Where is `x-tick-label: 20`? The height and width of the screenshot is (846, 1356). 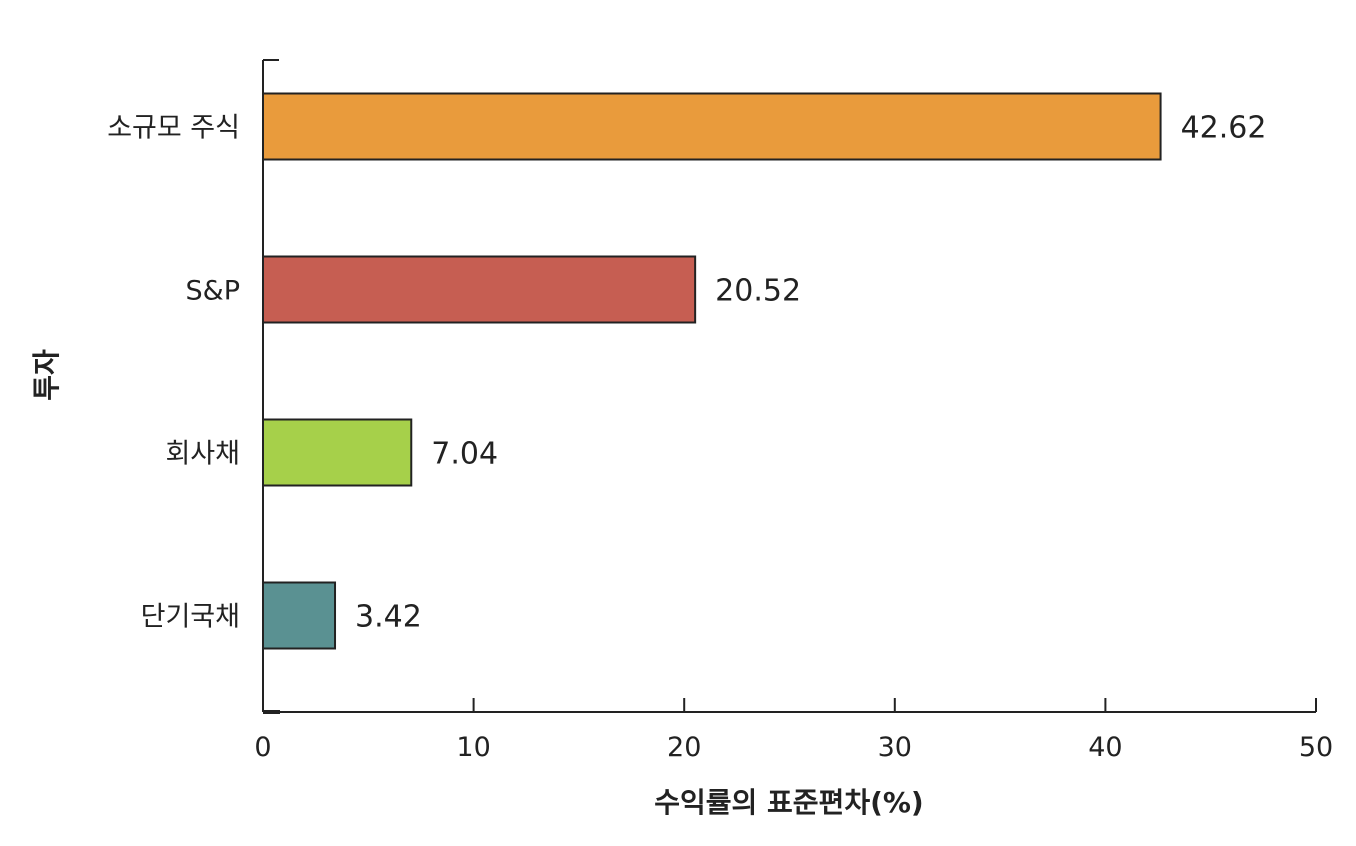
x-tick-label: 20 is located at coordinates (684, 747).